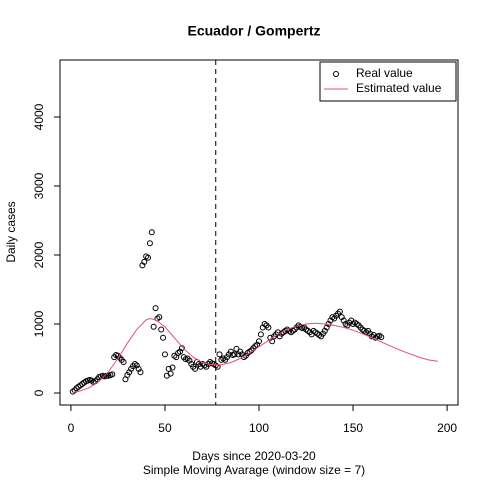 This screenshot has width=480, height=485. What do you see at coordinates (11, 231) in the screenshot?
I see `y-axis-label: Daily cases` at bounding box center [11, 231].